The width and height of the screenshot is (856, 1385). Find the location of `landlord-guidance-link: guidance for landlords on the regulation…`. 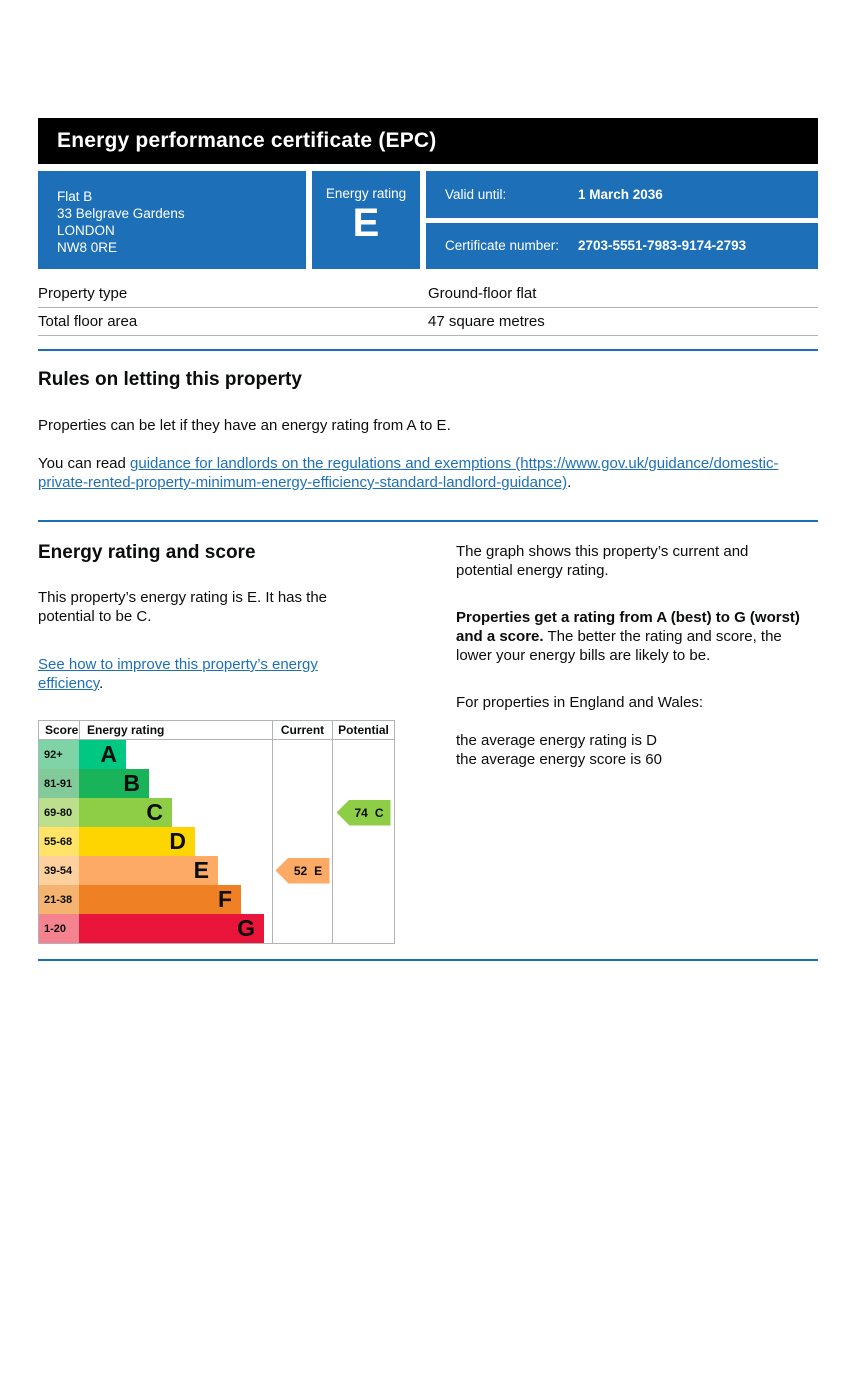

landlord-guidance-link: guidance for landlords on the regulation… is located at coordinates (408, 473).